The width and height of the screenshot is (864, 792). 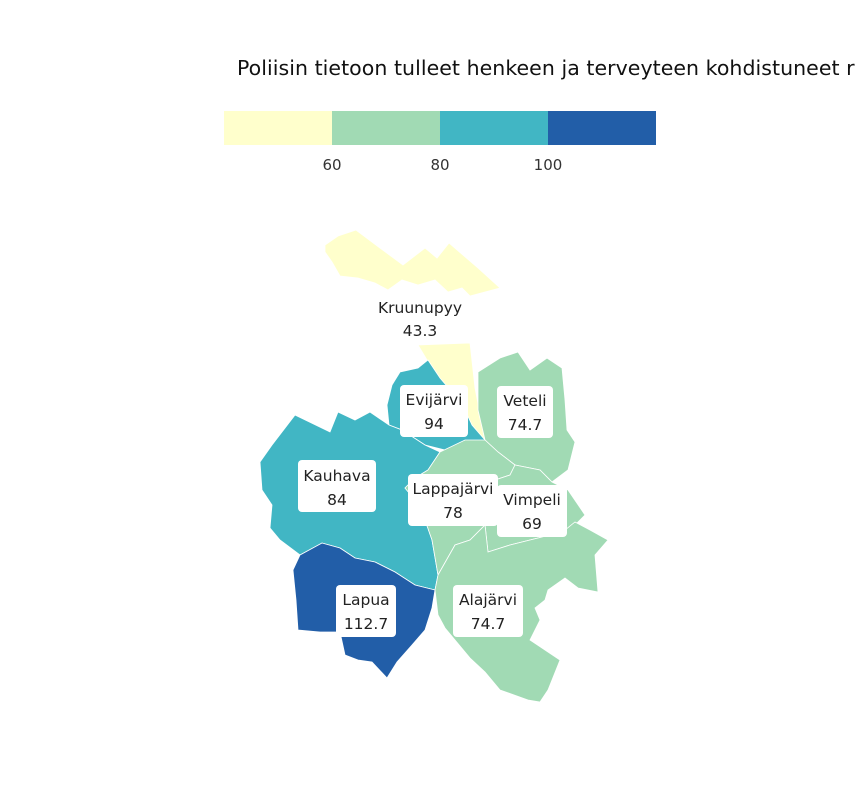 What do you see at coordinates (366, 611) in the screenshot?
I see `label-box-lapua` at bounding box center [366, 611].